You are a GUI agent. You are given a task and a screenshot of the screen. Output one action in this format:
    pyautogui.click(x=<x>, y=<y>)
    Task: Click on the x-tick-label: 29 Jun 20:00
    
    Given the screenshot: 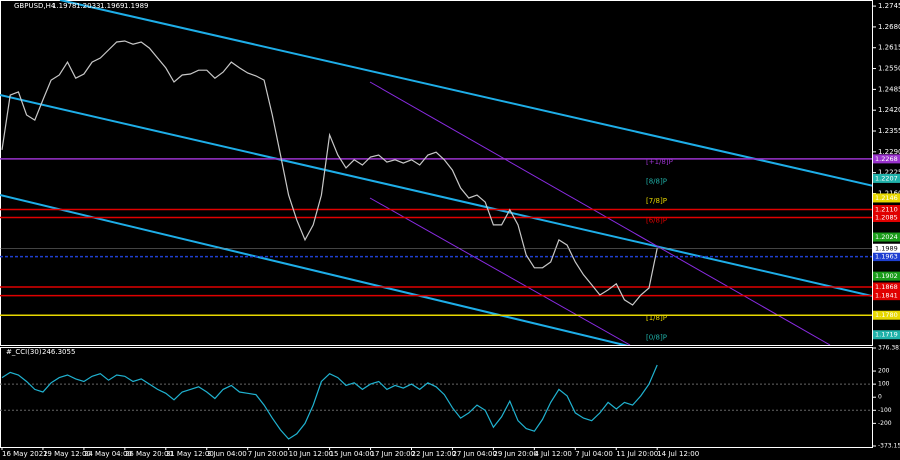 What is the action you would take?
    pyautogui.click(x=515, y=454)
    